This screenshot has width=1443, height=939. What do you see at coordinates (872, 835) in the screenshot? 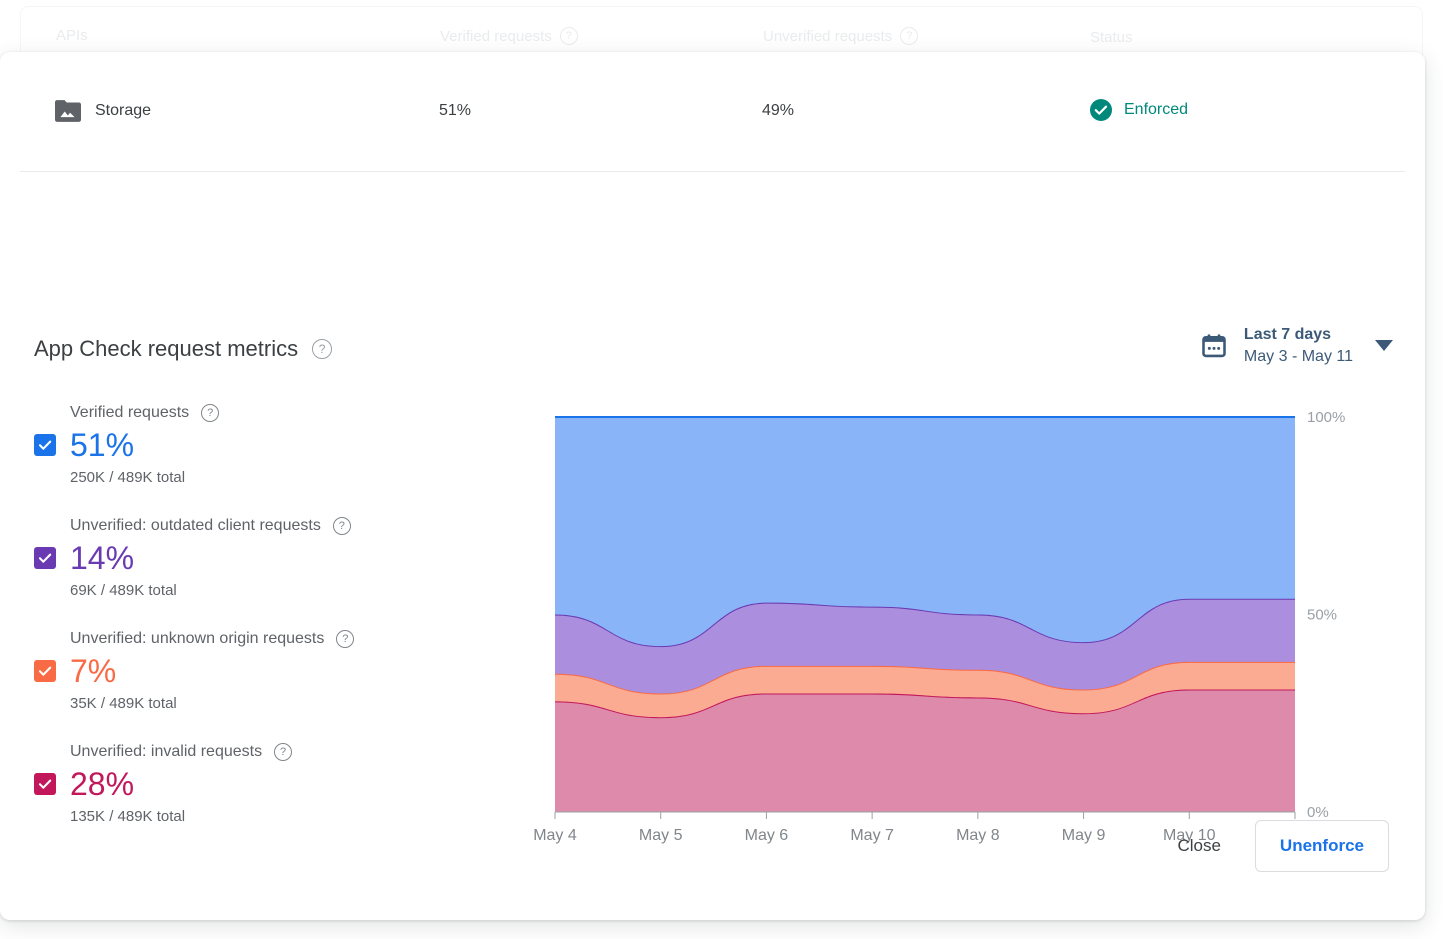
I see `svg-text: May 7` at bounding box center [872, 835].